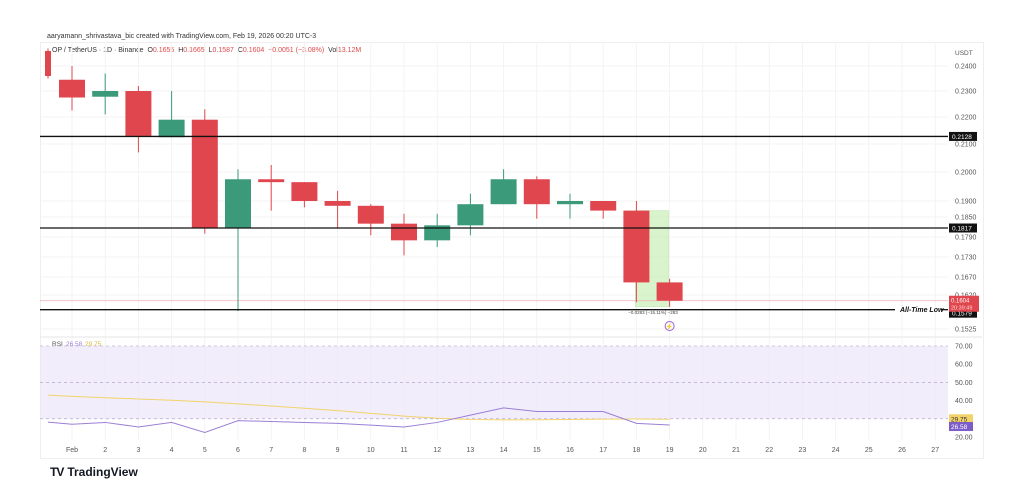 This screenshot has width=1024, height=494. Describe the element at coordinates (966, 202) in the screenshot. I see `price-tick-label: 0.1900` at that location.